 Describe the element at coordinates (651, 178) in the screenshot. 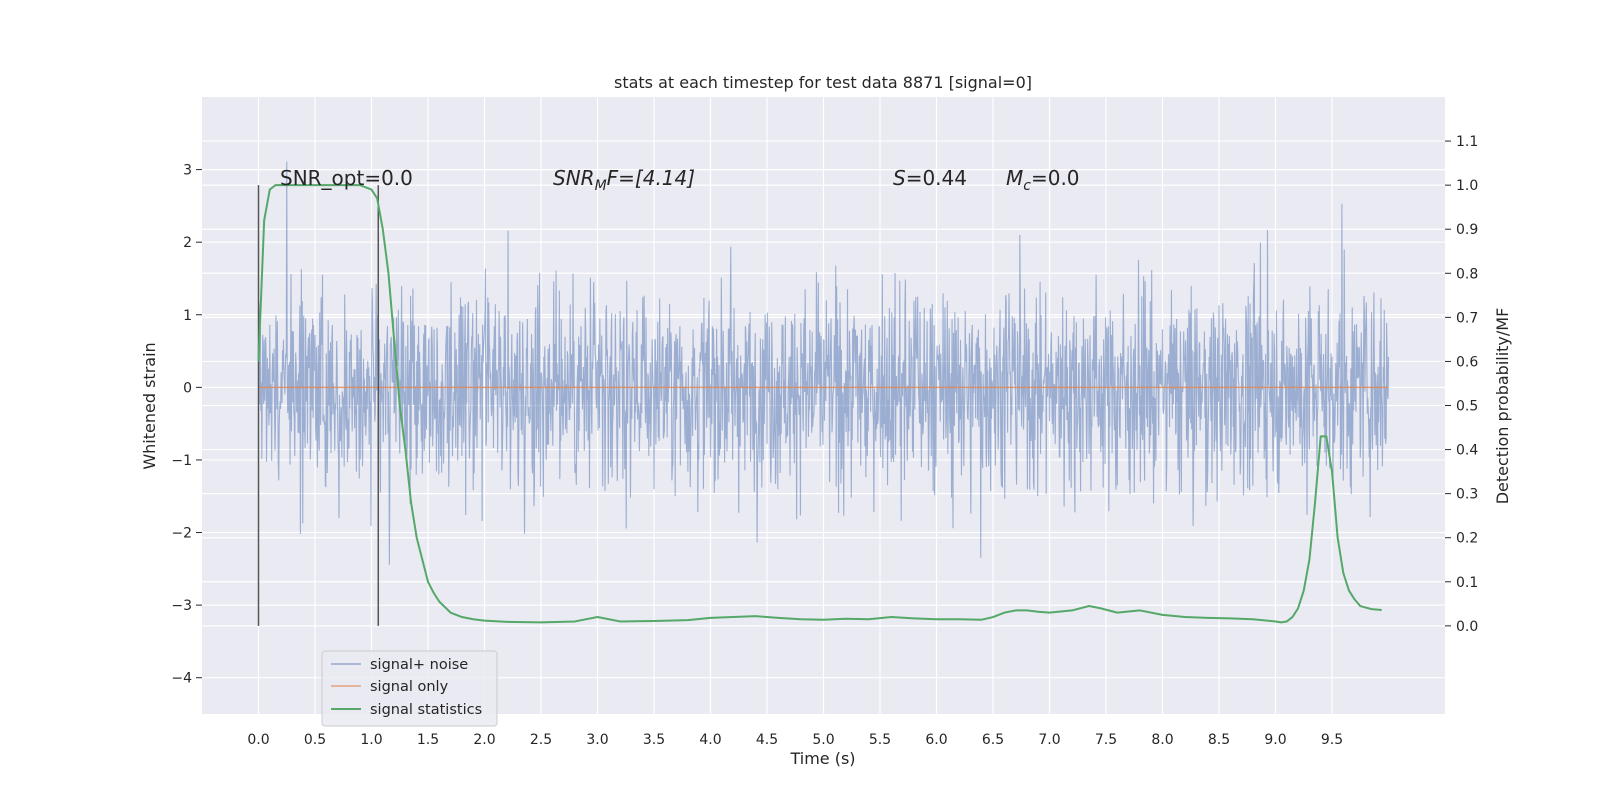

I see `snr-mf-f: F=[4.14]` at that location.